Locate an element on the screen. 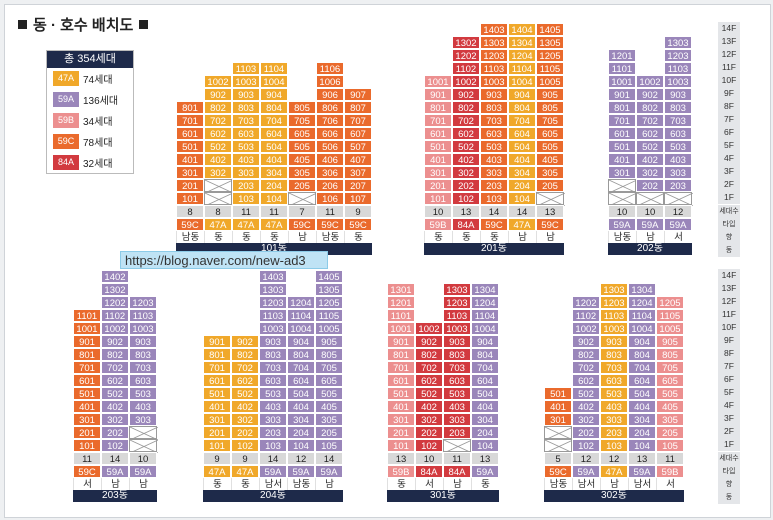  floor-label: 11F is located at coordinates (729, 68).